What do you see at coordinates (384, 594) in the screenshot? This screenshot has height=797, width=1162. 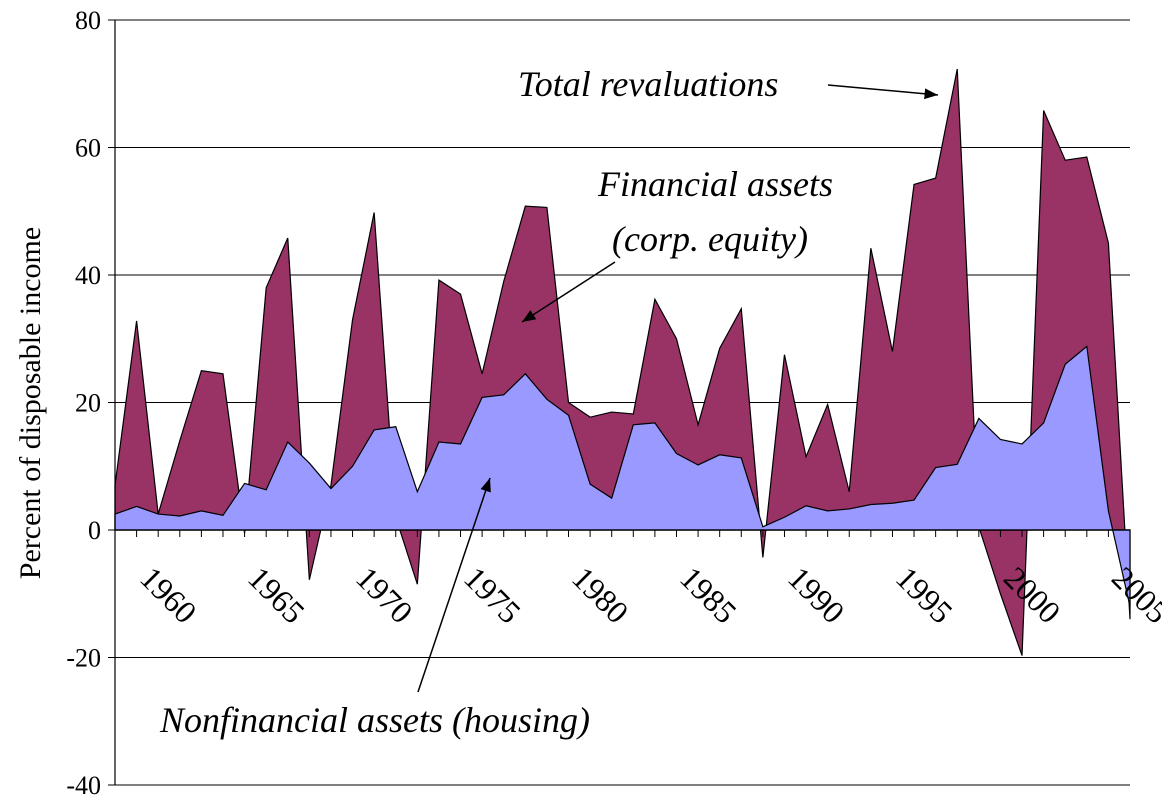 I see `x-tick-label: 1970` at bounding box center [384, 594].